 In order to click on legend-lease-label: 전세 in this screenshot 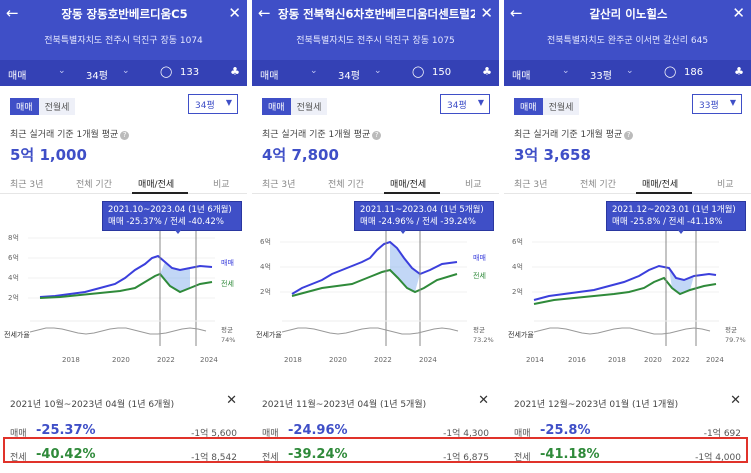, I will do `click(227, 283)`.